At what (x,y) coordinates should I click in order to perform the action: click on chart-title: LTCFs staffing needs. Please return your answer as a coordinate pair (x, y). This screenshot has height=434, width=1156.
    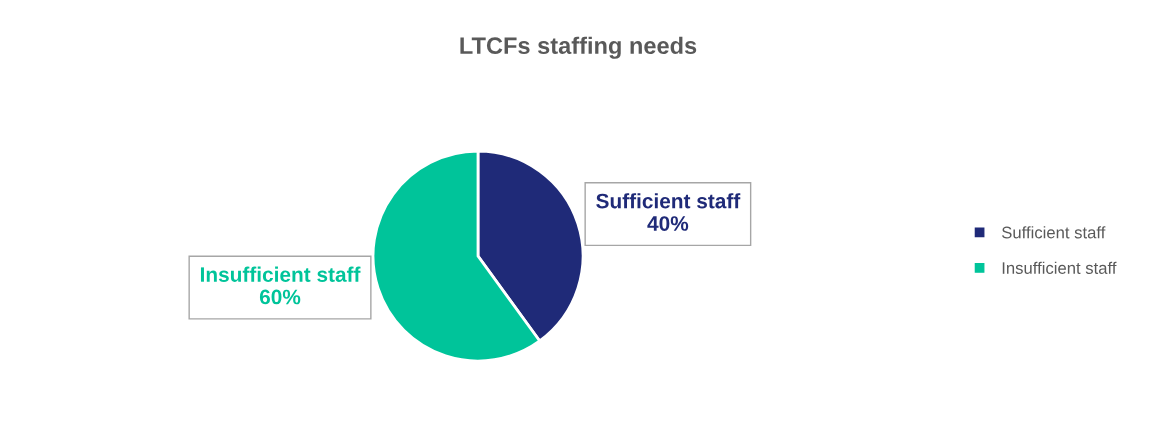
    Looking at the image, I should click on (578, 47).